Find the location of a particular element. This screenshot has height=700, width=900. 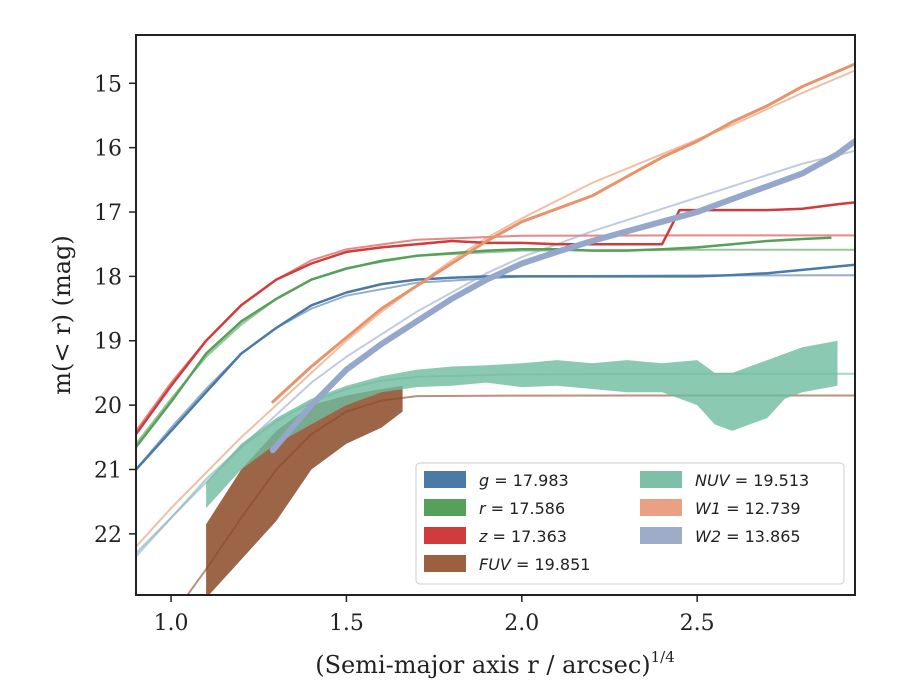

y-tick-label: 20 is located at coordinates (108, 406).